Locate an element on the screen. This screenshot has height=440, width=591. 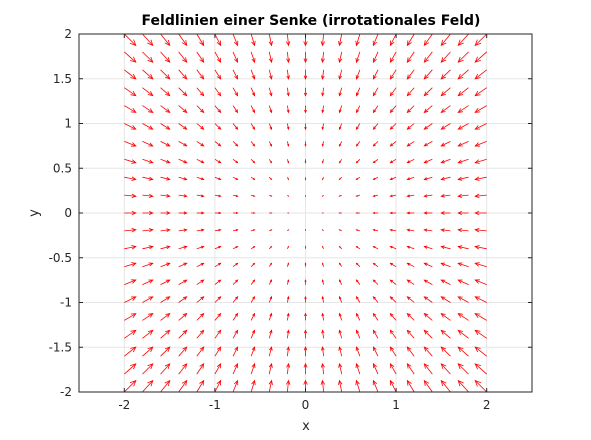
y-tick-label: 0.5 is located at coordinates (62, 168).